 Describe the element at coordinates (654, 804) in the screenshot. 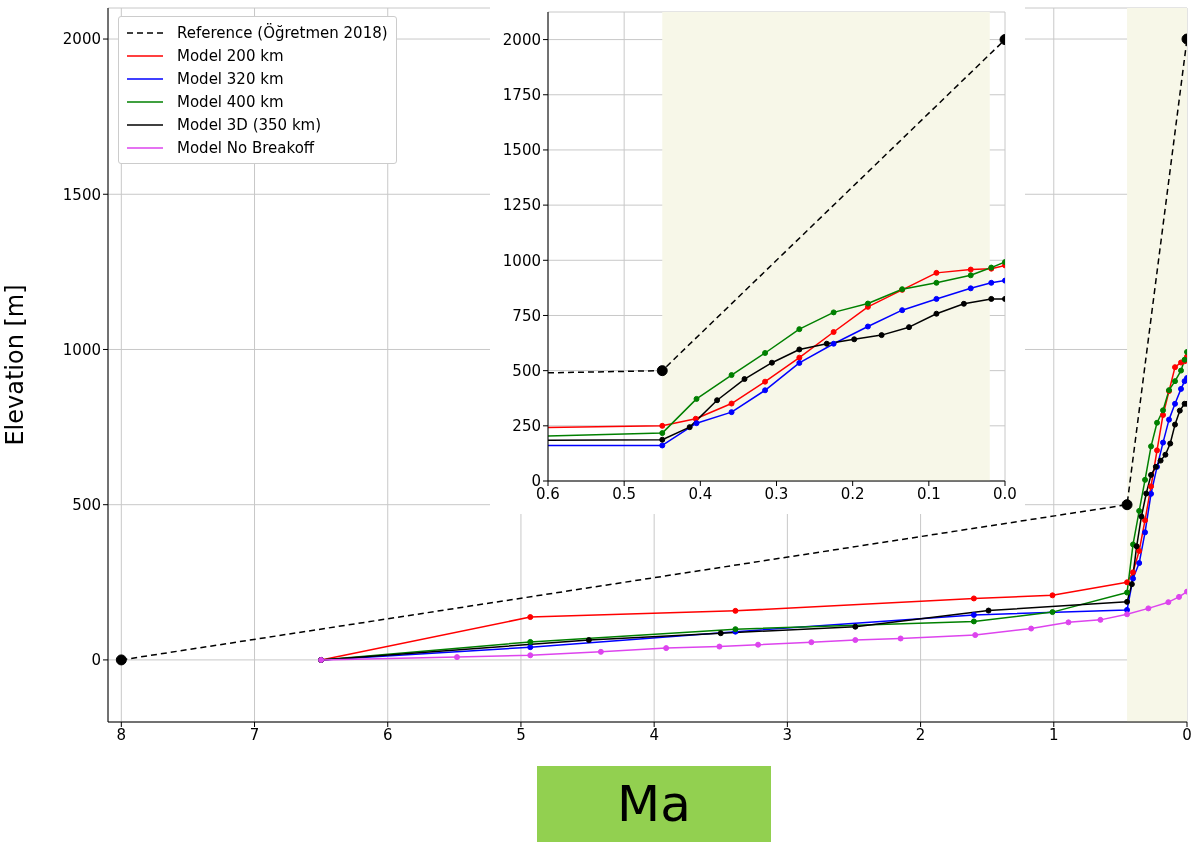

I see `x-axis-title: Ma` at that location.